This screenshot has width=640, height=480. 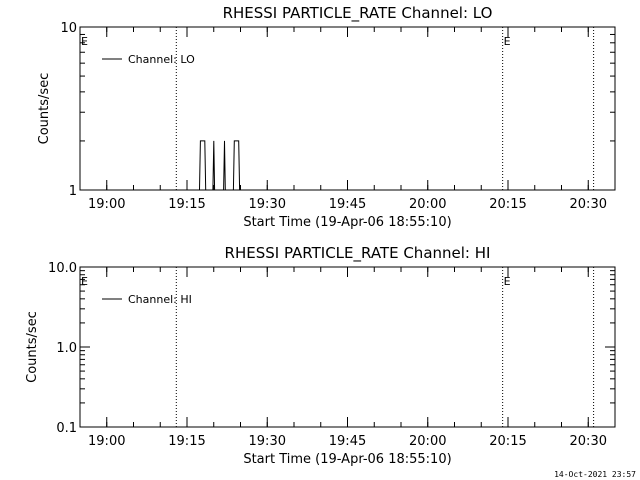 I want to click on y-tick-label: 1.0, so click(x=66, y=348).